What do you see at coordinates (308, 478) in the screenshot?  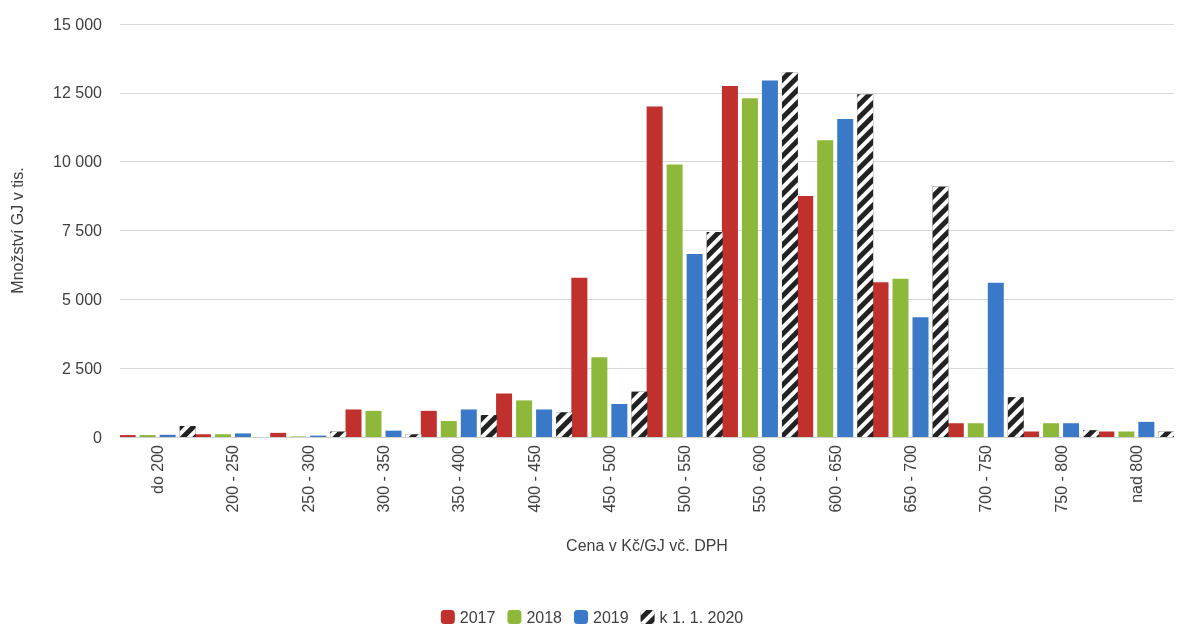 I see `x-tick-label: 250 - 300` at bounding box center [308, 478].